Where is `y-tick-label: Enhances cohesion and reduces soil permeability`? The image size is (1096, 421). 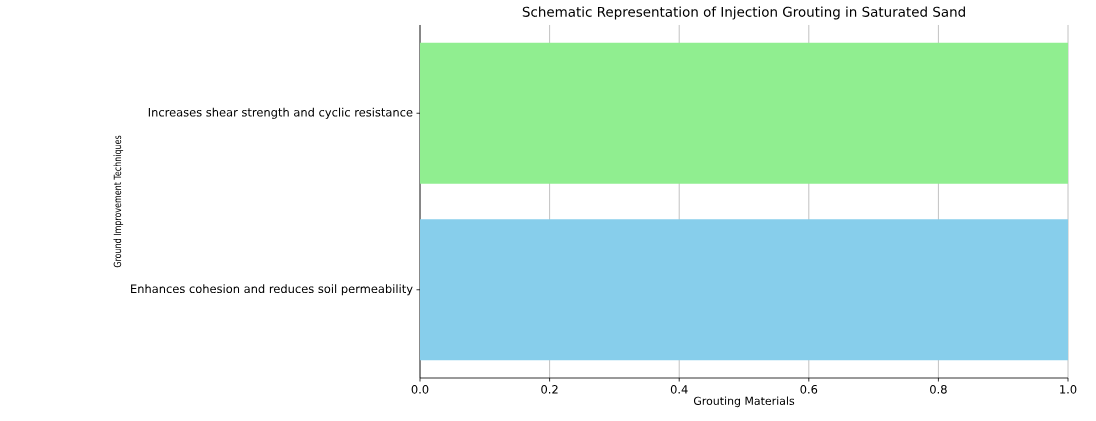 y-tick-label: Enhances cohesion and reduces soil permeability is located at coordinates (272, 290).